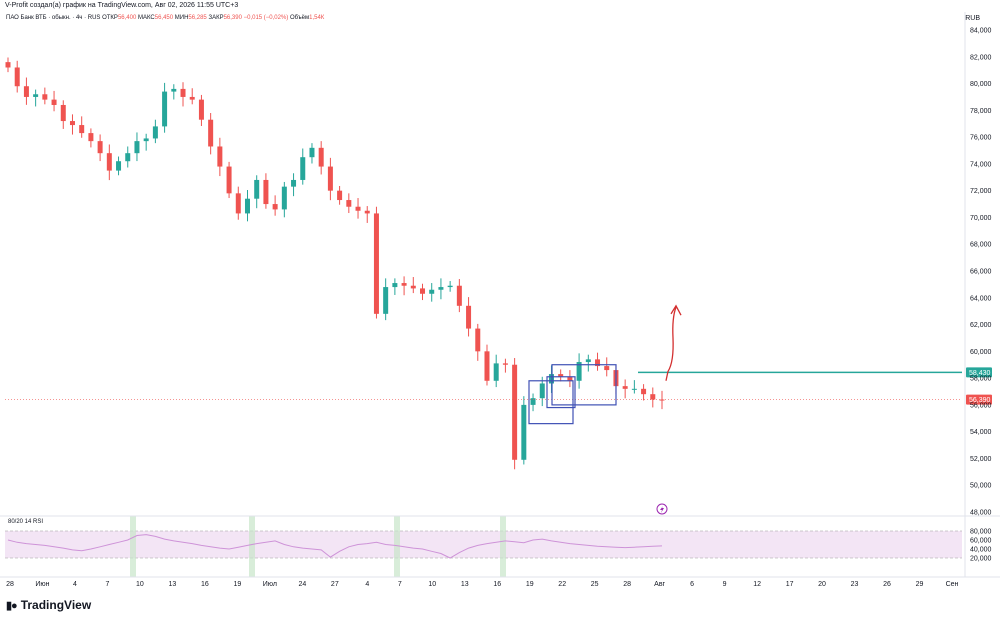 The width and height of the screenshot is (1000, 619). What do you see at coordinates (981, 84) in the screenshot?
I see `price-tick-label: 80,000` at bounding box center [981, 84].